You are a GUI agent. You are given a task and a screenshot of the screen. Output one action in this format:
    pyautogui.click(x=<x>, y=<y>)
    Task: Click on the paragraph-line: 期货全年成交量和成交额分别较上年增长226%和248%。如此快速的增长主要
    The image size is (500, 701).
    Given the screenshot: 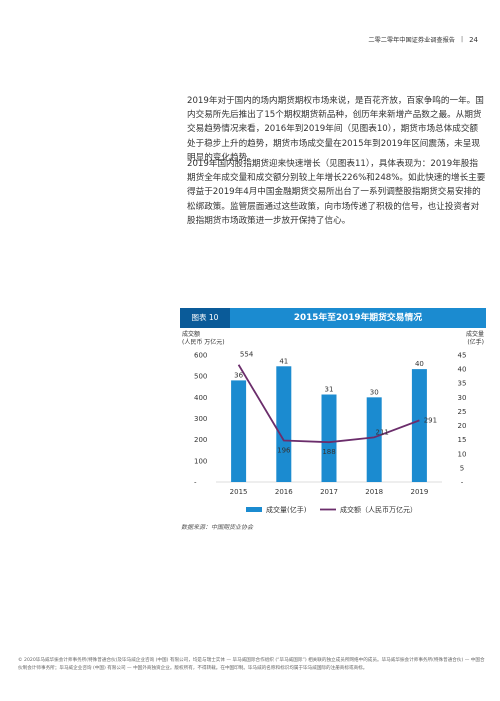 What is the action you would take?
    pyautogui.click(x=336, y=178)
    